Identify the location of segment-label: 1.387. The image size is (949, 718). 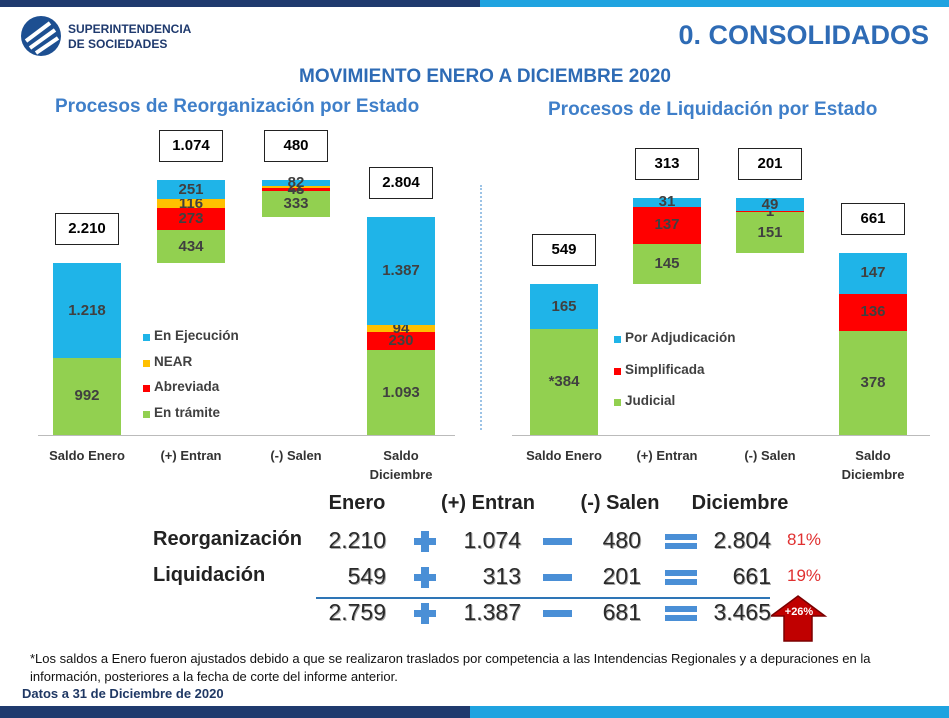
(401, 271).